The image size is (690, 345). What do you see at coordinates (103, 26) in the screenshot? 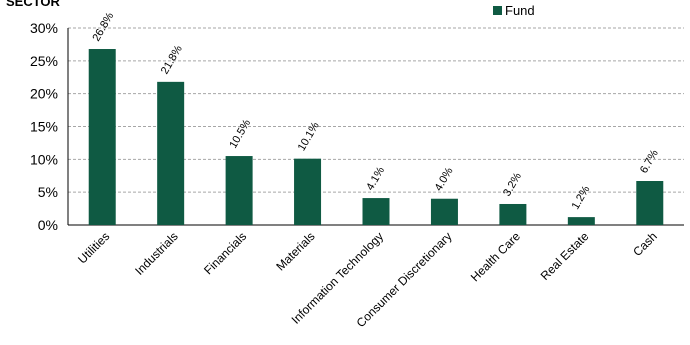
I see `data-label: 26.8%` at bounding box center [103, 26].